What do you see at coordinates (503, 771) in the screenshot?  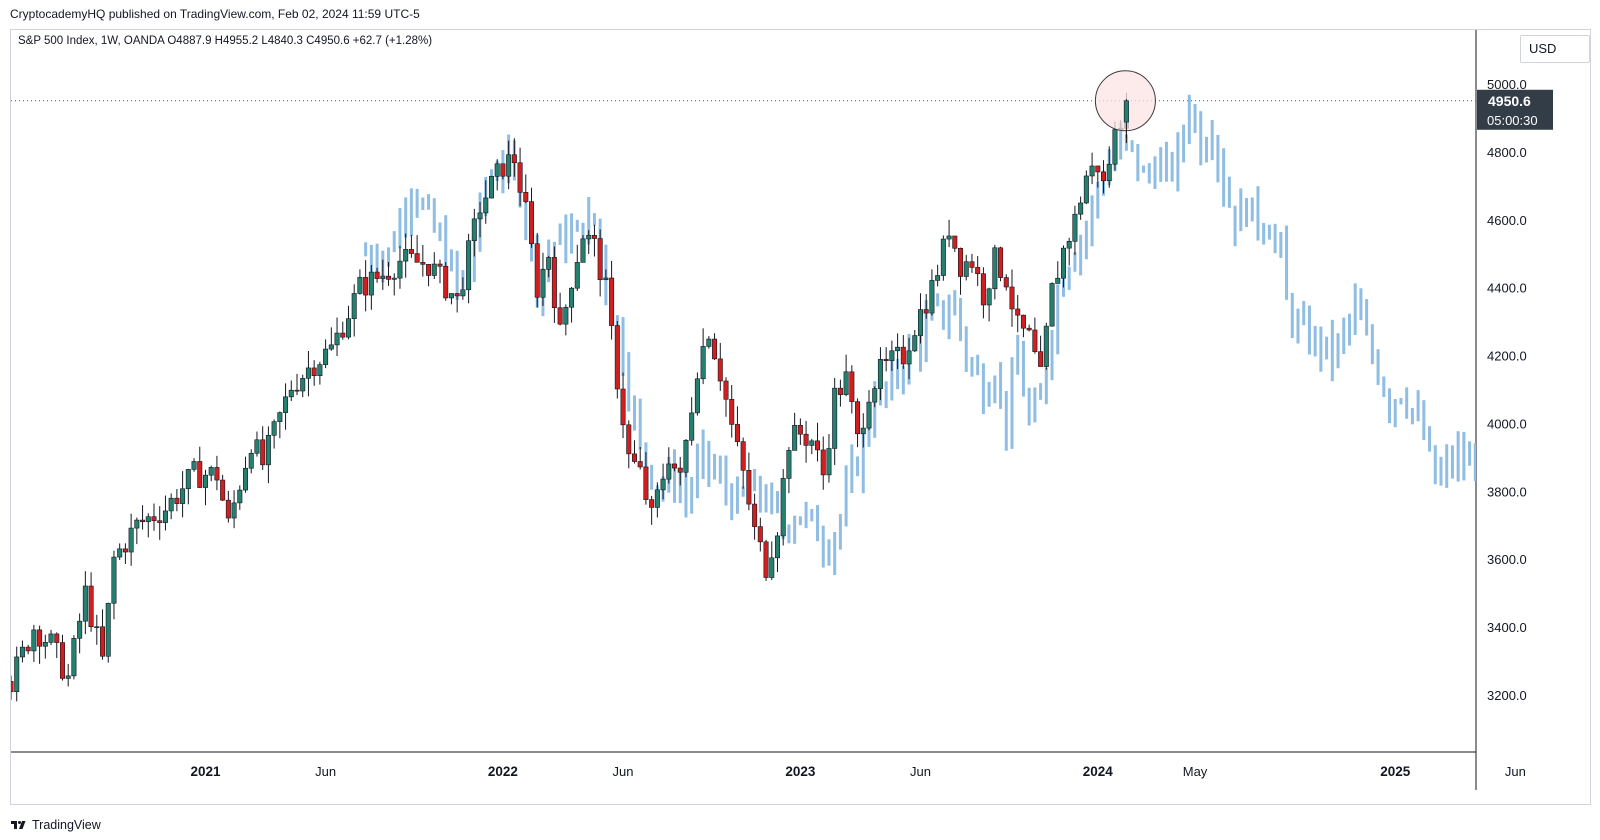 I see `x-tick-label: 2022` at bounding box center [503, 771].